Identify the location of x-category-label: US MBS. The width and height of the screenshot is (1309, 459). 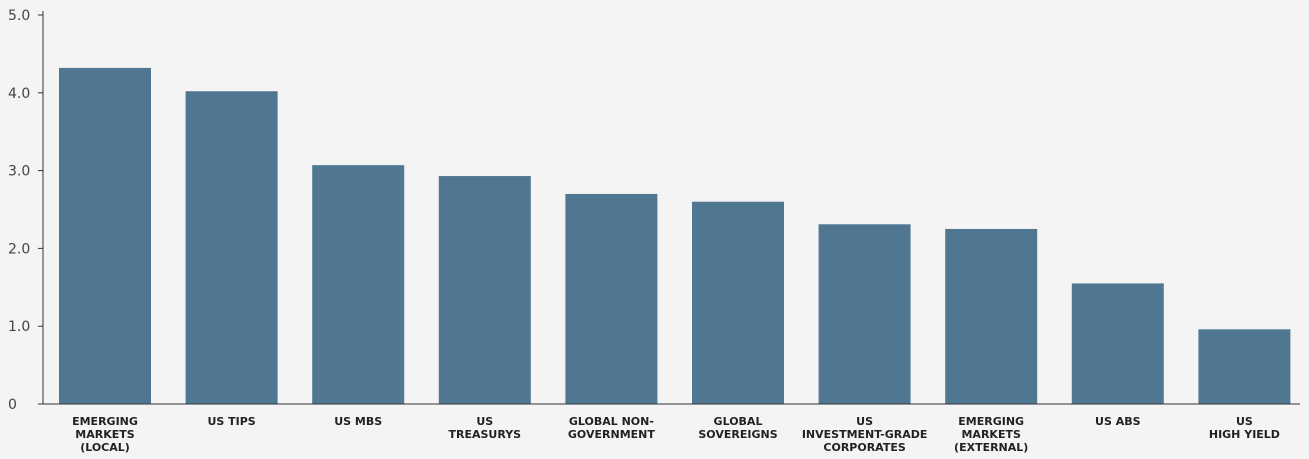
(358, 421).